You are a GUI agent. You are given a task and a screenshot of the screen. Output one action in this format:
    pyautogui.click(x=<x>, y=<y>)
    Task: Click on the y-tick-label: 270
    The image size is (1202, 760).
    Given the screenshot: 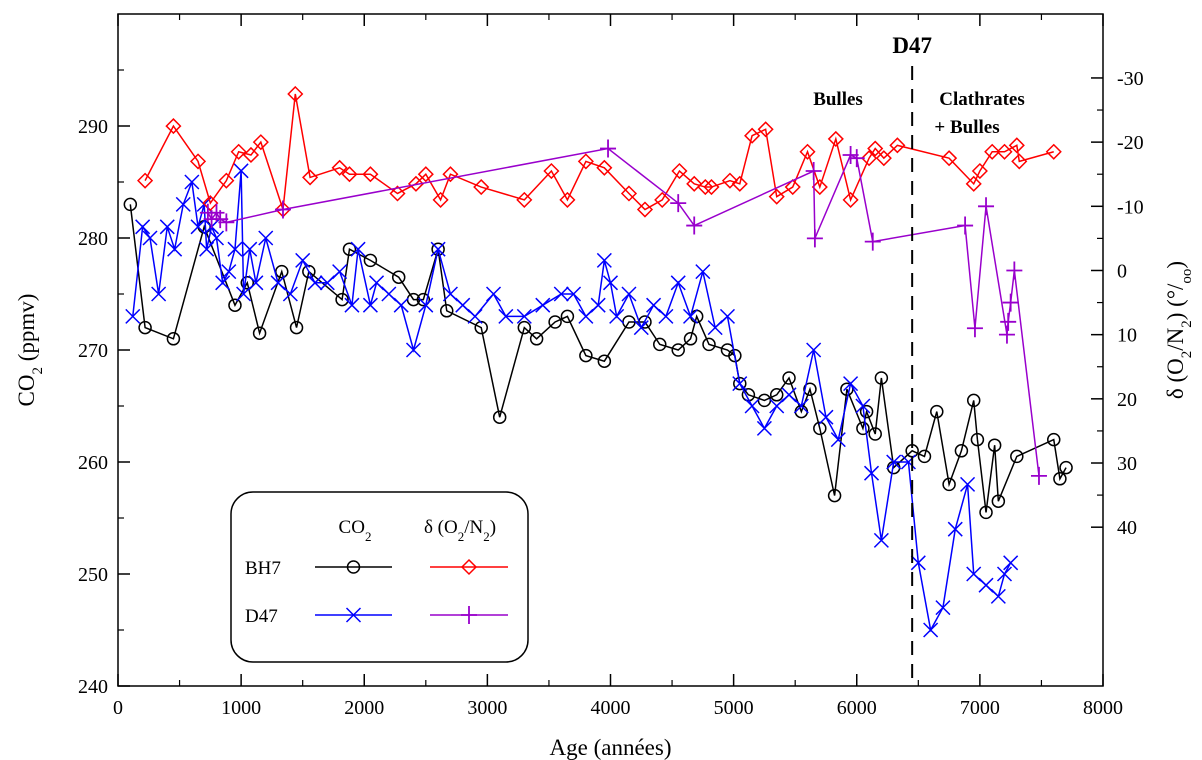 What is the action you would take?
    pyautogui.click(x=93, y=351)
    